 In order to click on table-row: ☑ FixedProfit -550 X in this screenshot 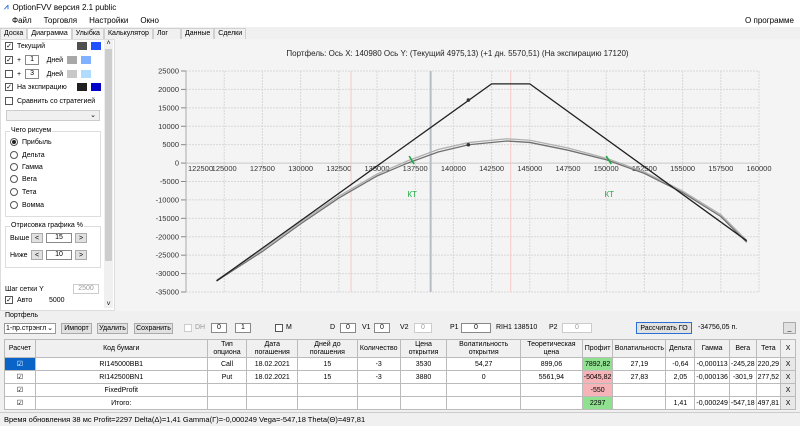, I will do `click(400, 390)`.